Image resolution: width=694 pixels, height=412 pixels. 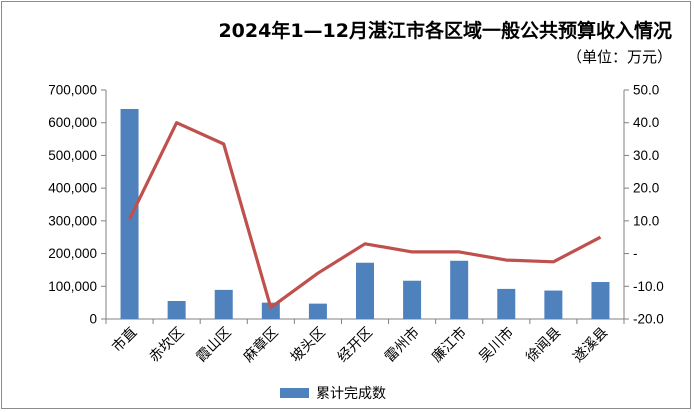 I want to click on x-category-label: 市直, so click(x=125, y=340).